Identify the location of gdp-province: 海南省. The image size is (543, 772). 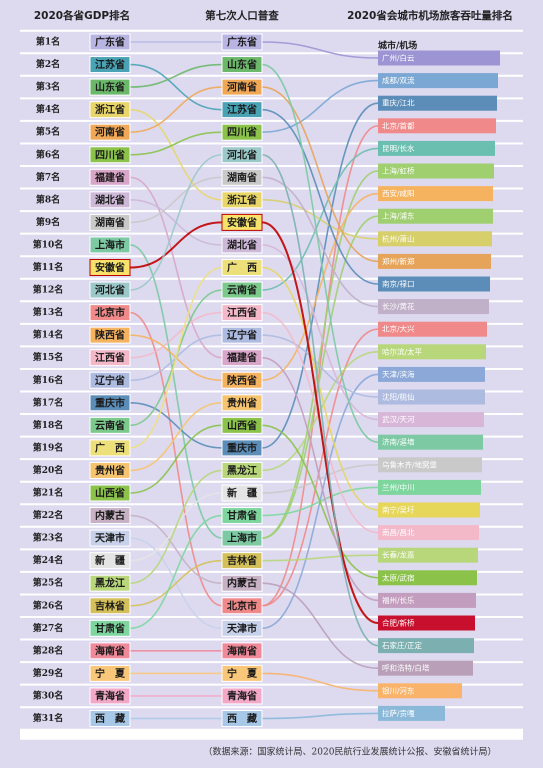
(110, 650).